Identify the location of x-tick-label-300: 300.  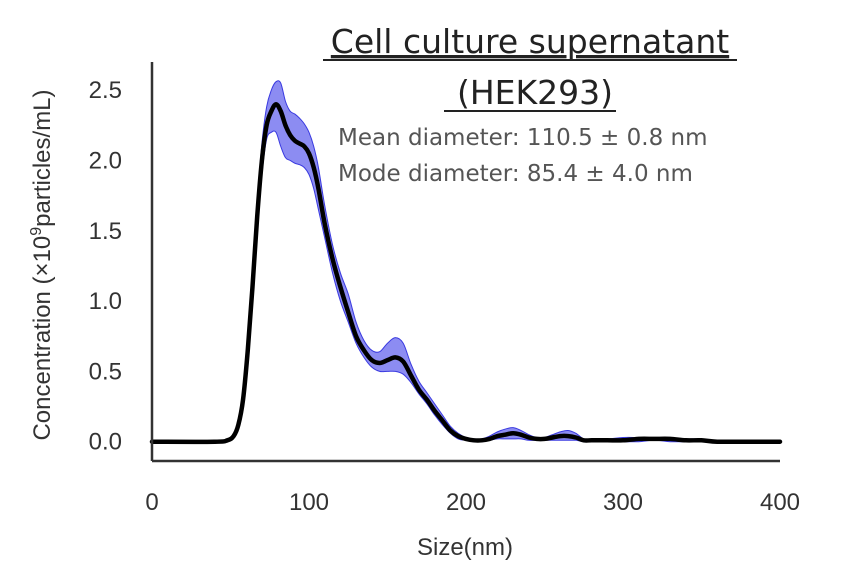
(623, 502).